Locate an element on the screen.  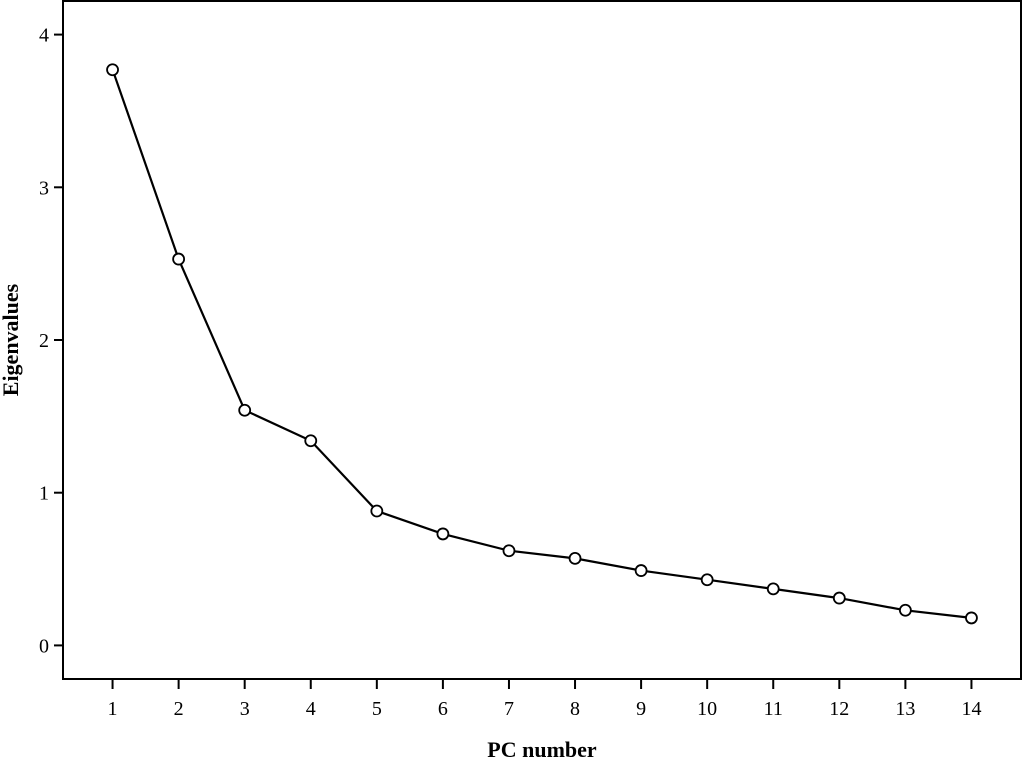
x-tick-label: 11 is located at coordinates (773, 709).